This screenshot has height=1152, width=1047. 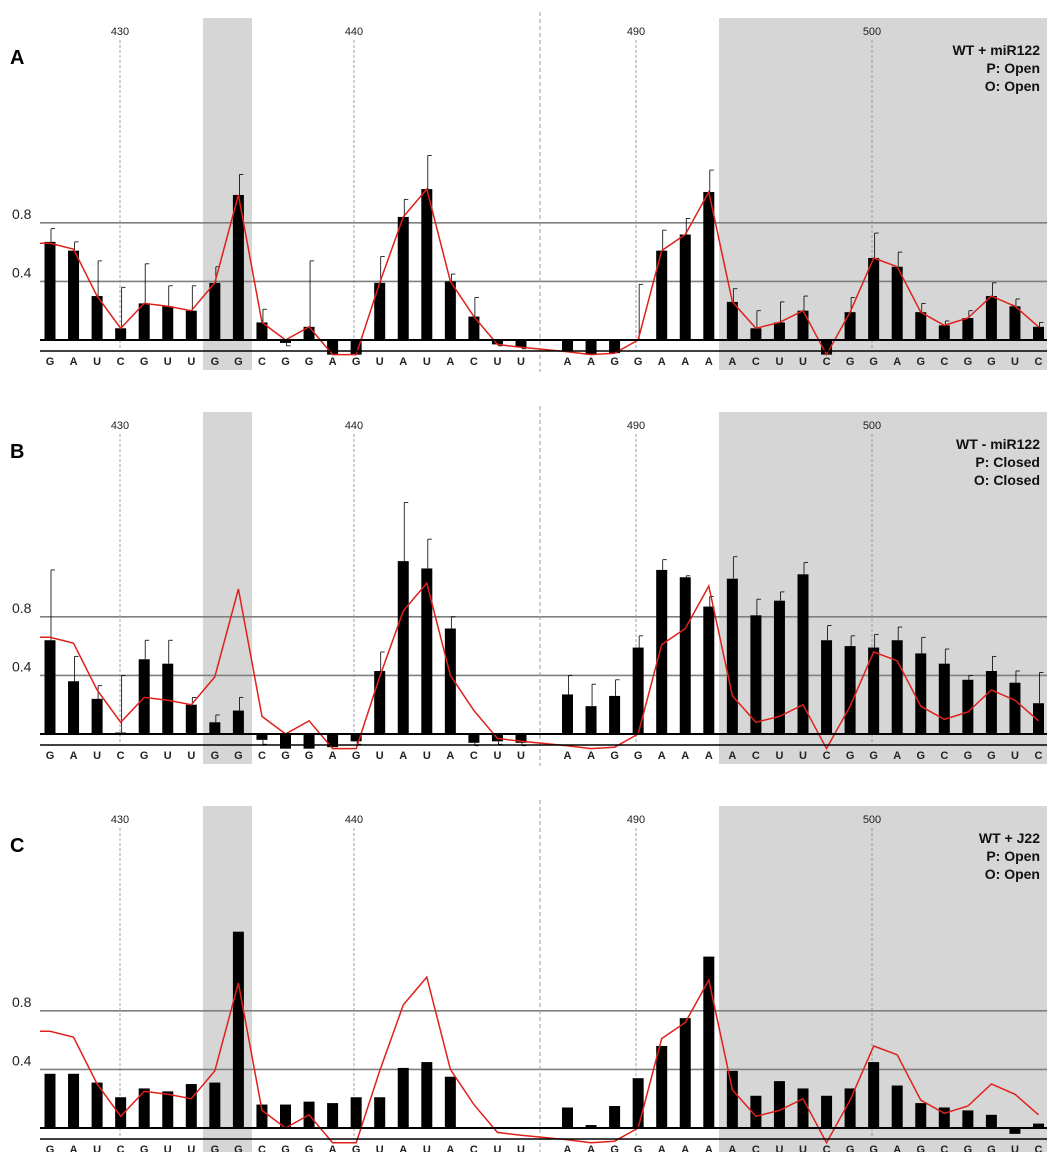 What do you see at coordinates (1012, 86) in the screenshot?
I see `condition-label: O: Open` at bounding box center [1012, 86].